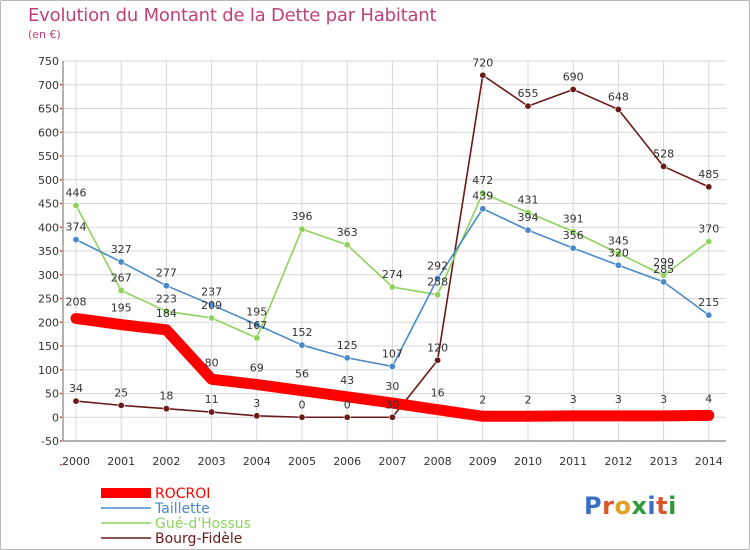 Image resolution: width=750 pixels, height=550 pixels. What do you see at coordinates (203, 524) in the screenshot?
I see `legend-label-gu-d-hossus: Gué-d'Hossus` at bounding box center [203, 524].